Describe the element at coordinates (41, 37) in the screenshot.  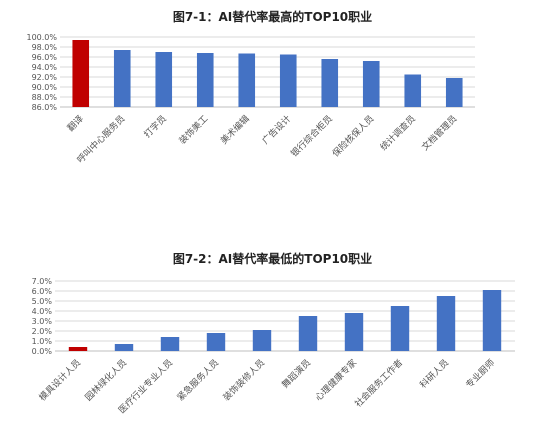
I see `y-tick-label: 100.0%` at that location.